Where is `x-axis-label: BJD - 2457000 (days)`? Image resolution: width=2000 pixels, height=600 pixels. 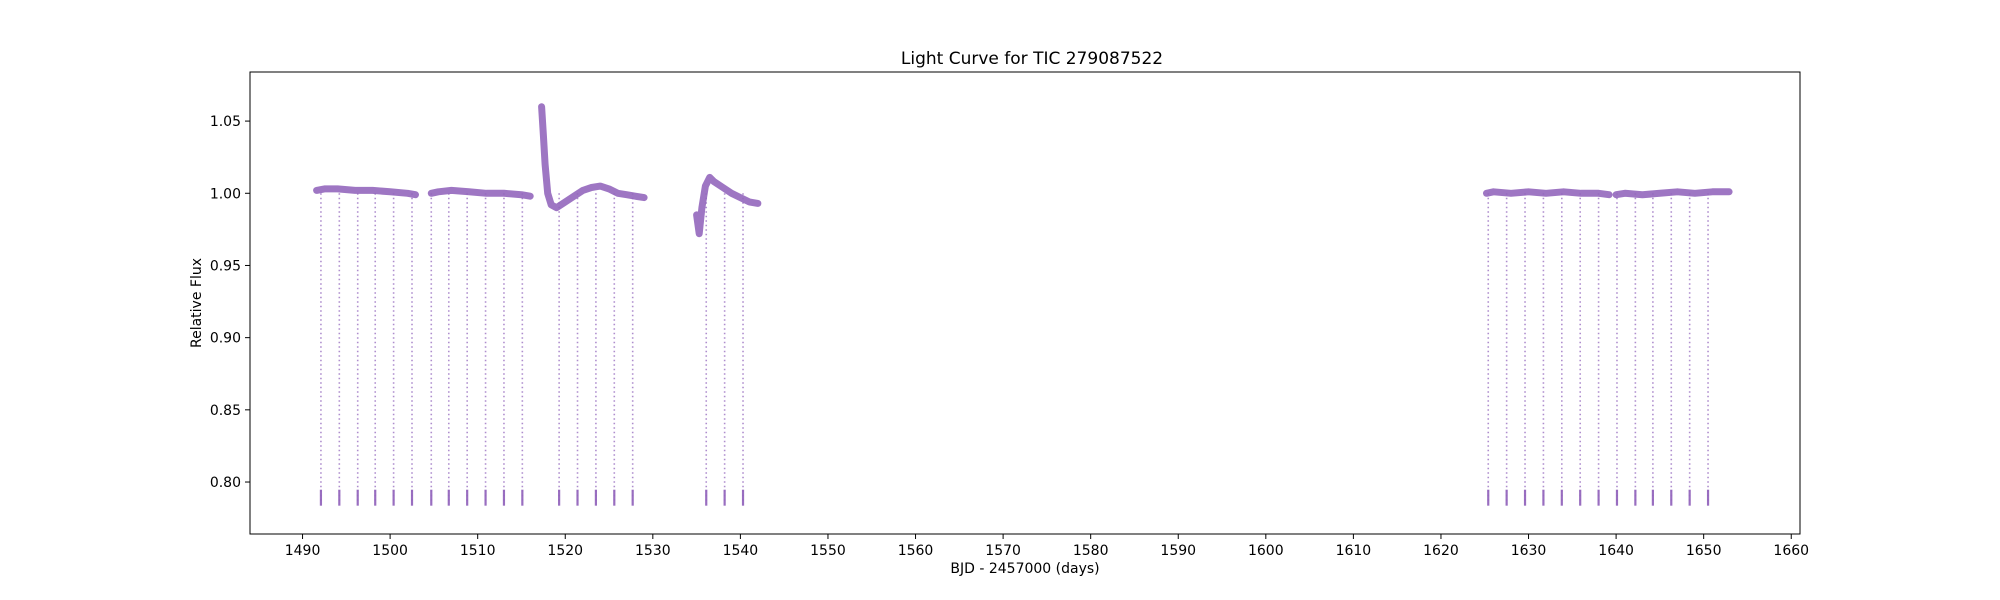
x-axis-label: BJD - 2457000 (days) is located at coordinates (1024, 569).